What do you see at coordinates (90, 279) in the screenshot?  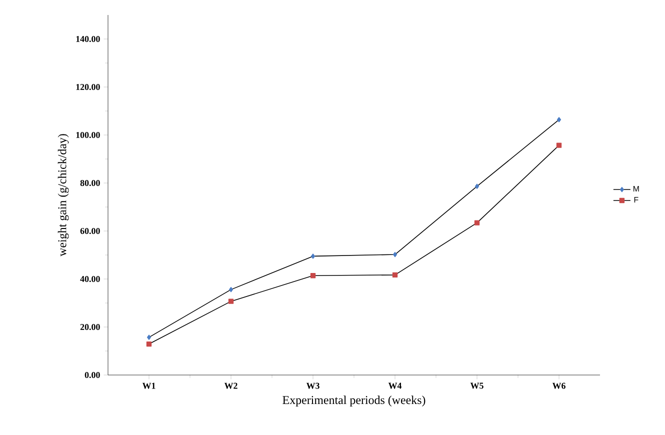 I see `y-tick-label: 40.00` at bounding box center [90, 279].